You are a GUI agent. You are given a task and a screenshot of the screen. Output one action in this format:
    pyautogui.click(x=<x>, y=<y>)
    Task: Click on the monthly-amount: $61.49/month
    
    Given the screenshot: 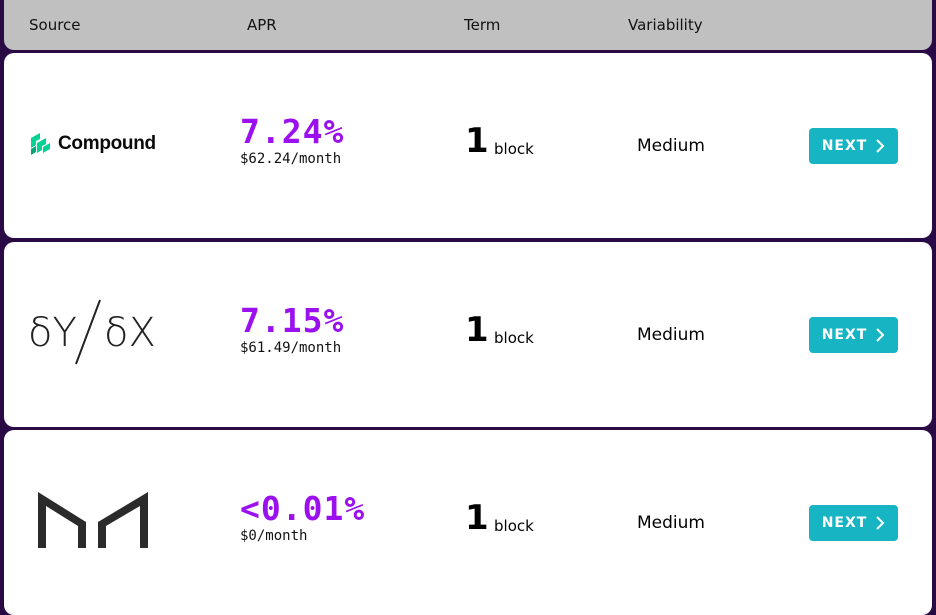 What is the action you would take?
    pyautogui.click(x=291, y=348)
    